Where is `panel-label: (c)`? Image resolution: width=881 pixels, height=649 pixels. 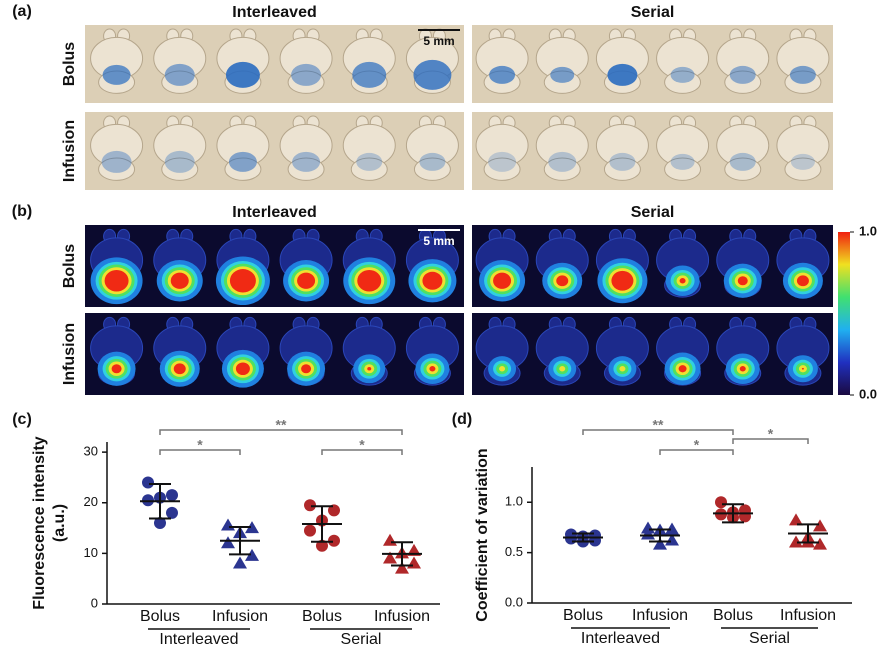 panel-label: (c) is located at coordinates (22, 419).